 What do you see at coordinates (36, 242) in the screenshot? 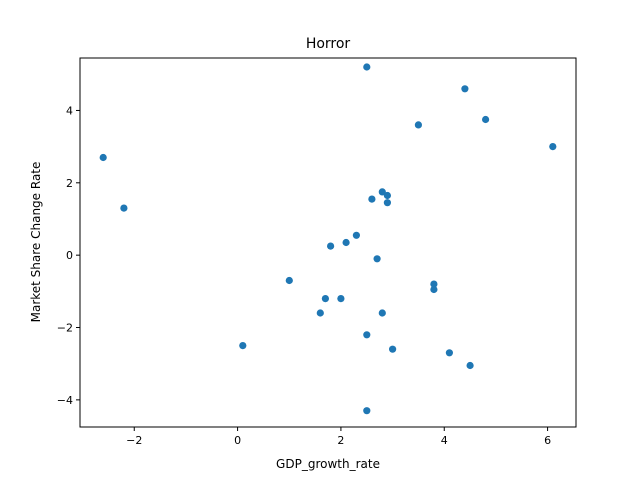
I see `y-axis-label: Market Share Change Rate` at bounding box center [36, 242].